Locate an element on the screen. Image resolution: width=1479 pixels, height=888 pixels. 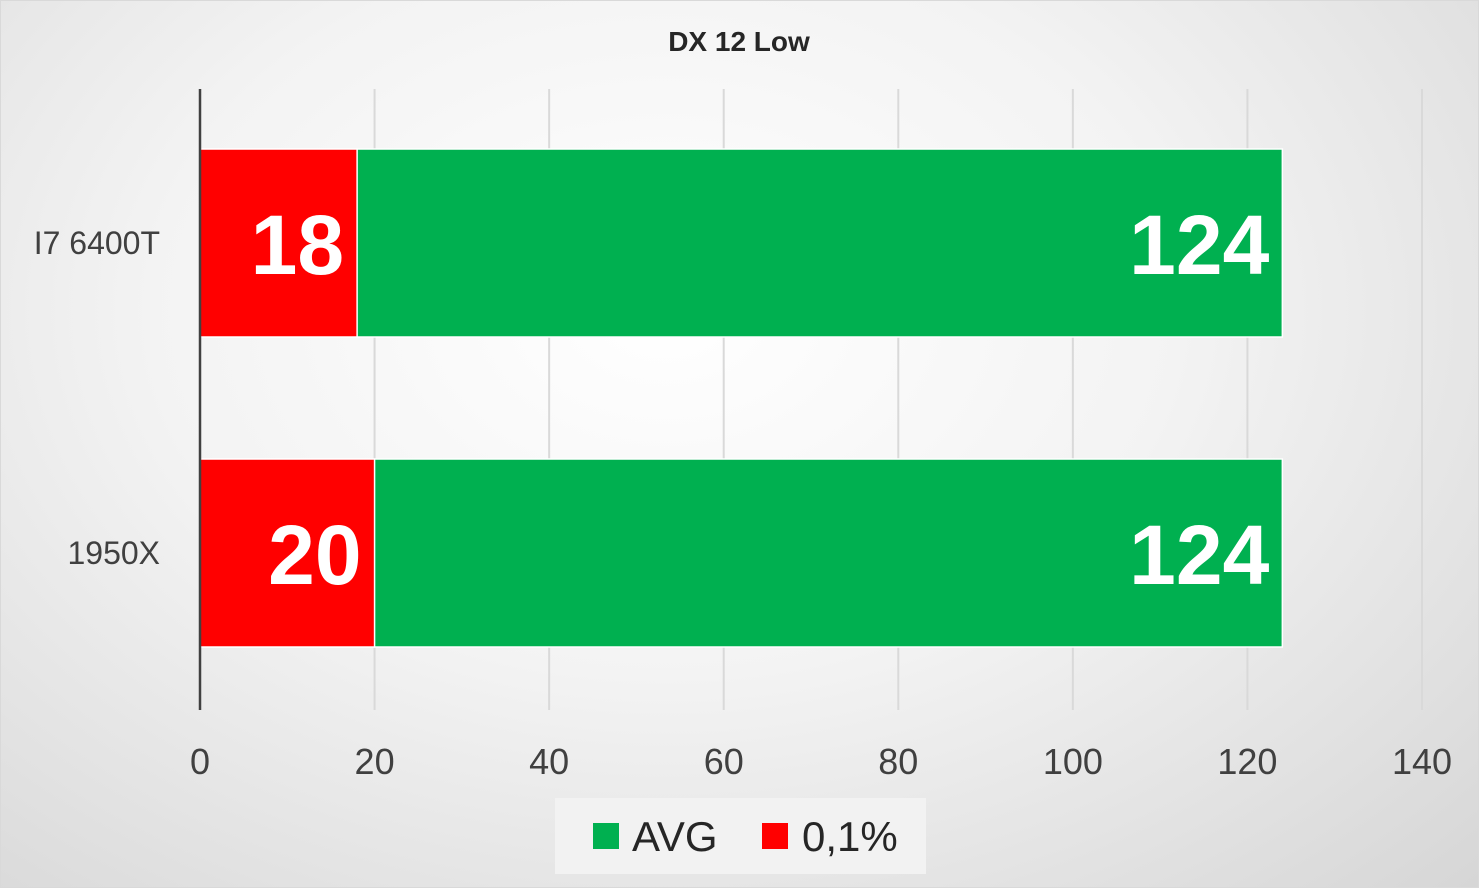
x-tick-label: 60 is located at coordinates (724, 761).